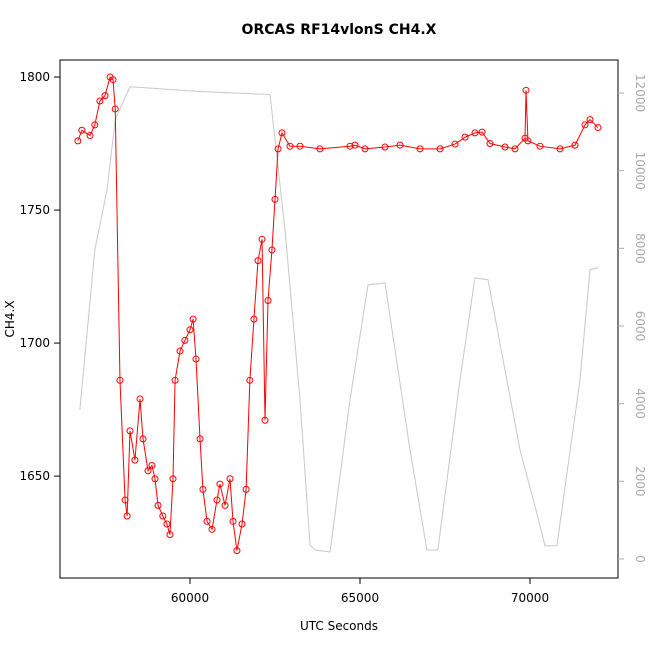  What do you see at coordinates (339, 626) in the screenshot?
I see `x-axis-label: UTC Seconds` at bounding box center [339, 626].